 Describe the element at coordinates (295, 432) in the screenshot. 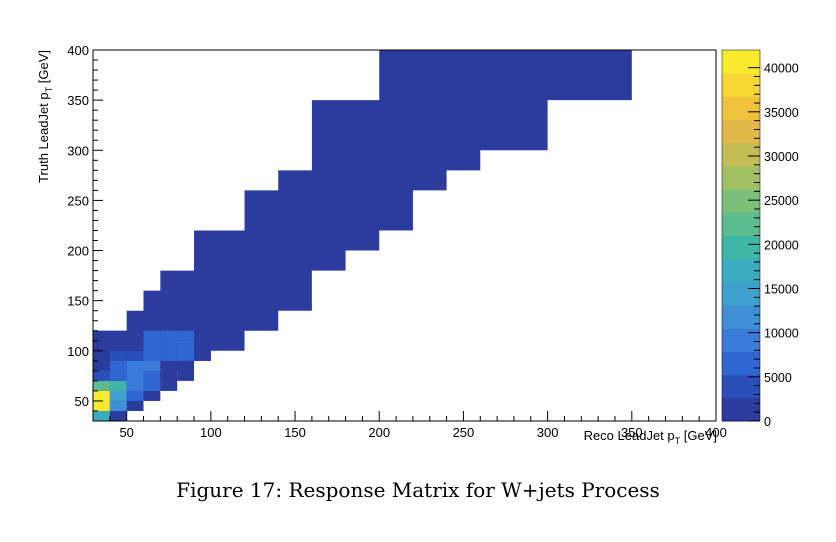

I see `x-tick-label: 150` at that location.